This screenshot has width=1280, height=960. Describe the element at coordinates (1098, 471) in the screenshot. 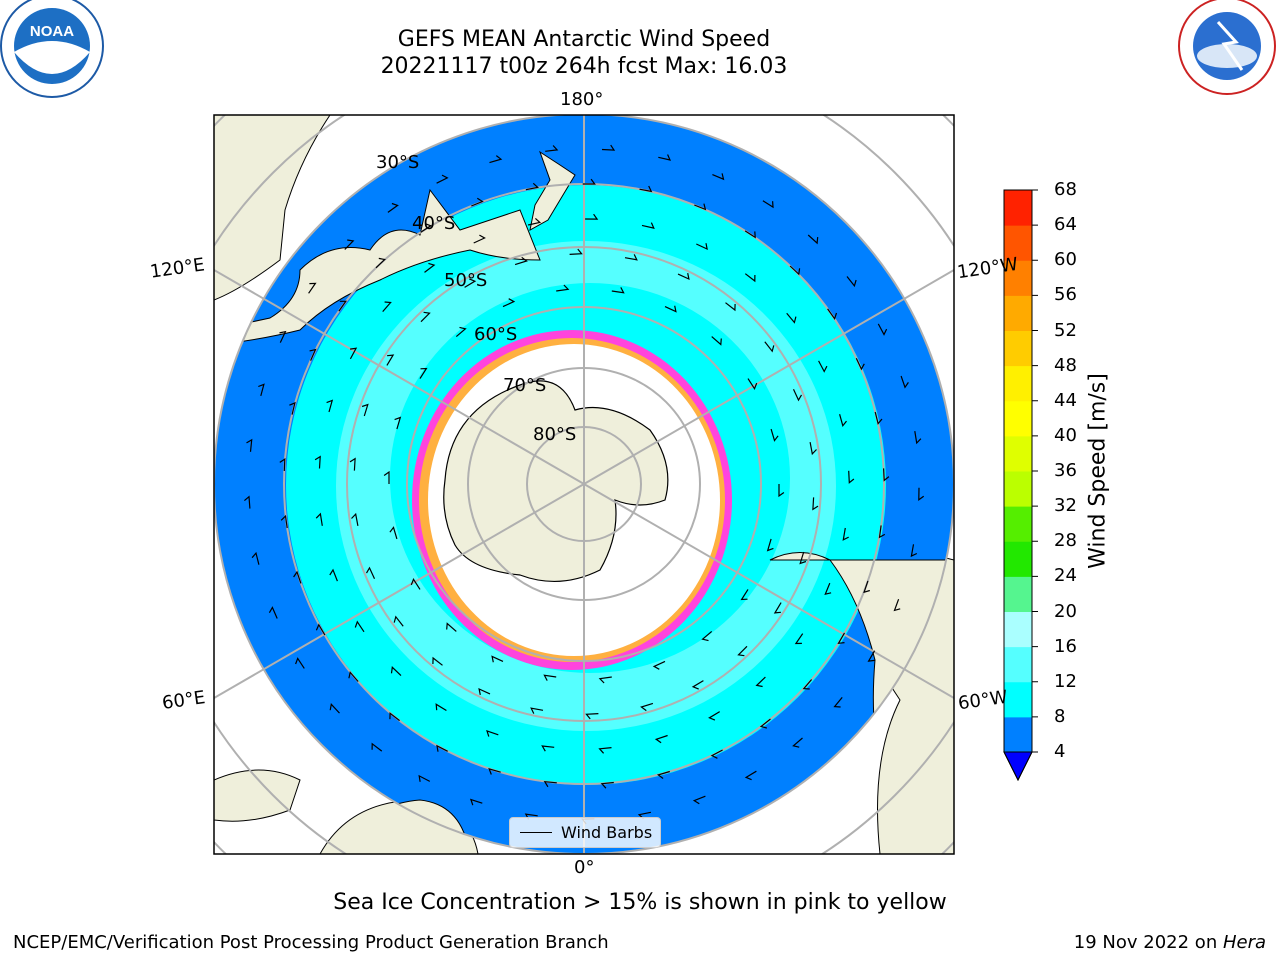

I see `colorbar-label: Wind Speed [m/s]` at that location.